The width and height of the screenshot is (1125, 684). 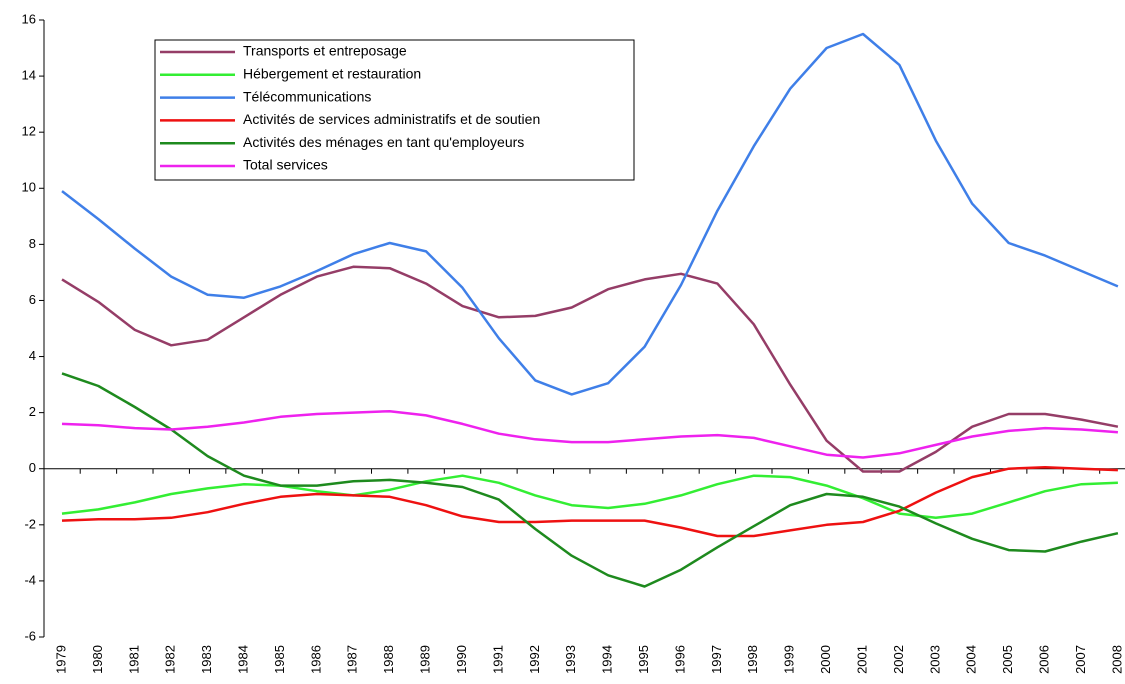 What do you see at coordinates (1007, 659) in the screenshot?
I see `x-tick-label: 2005` at bounding box center [1007, 659].